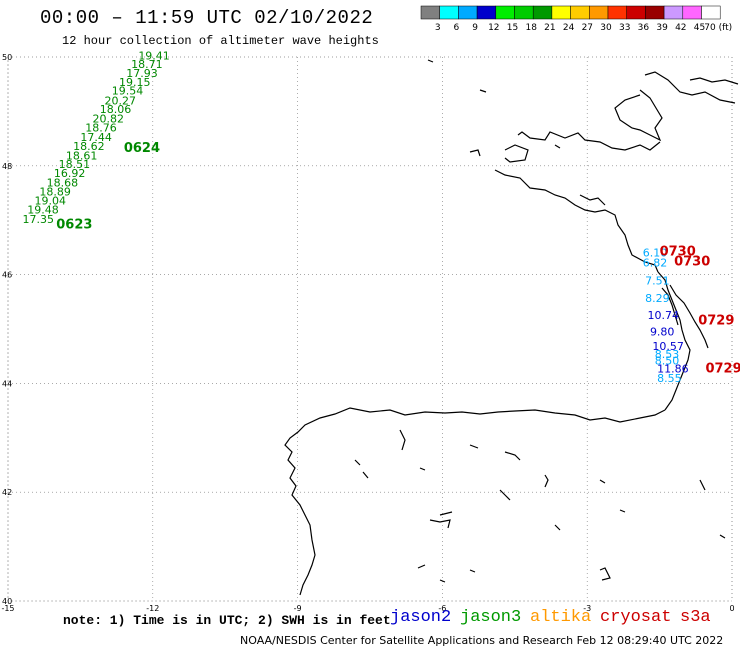 The image size is (740, 650). What do you see at coordinates (89, 146) in the screenshot?
I see `wave-height-value: 18.62` at bounding box center [89, 146].